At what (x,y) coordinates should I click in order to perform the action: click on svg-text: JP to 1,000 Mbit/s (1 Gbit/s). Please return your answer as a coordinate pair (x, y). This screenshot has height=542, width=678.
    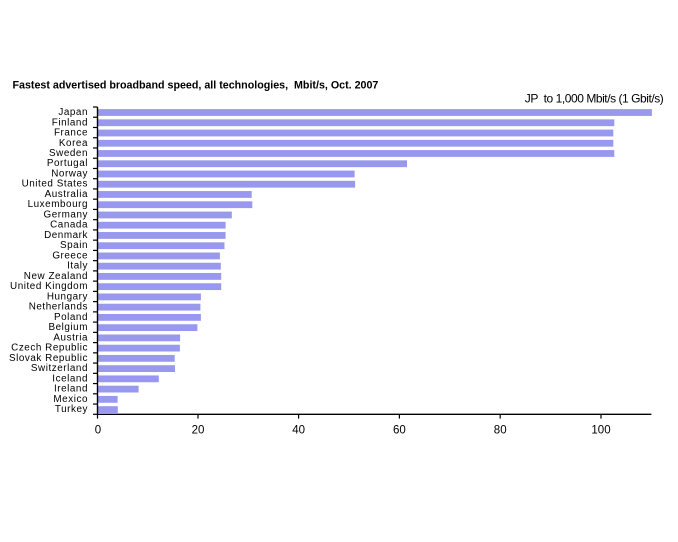
    Looking at the image, I should click on (594, 99).